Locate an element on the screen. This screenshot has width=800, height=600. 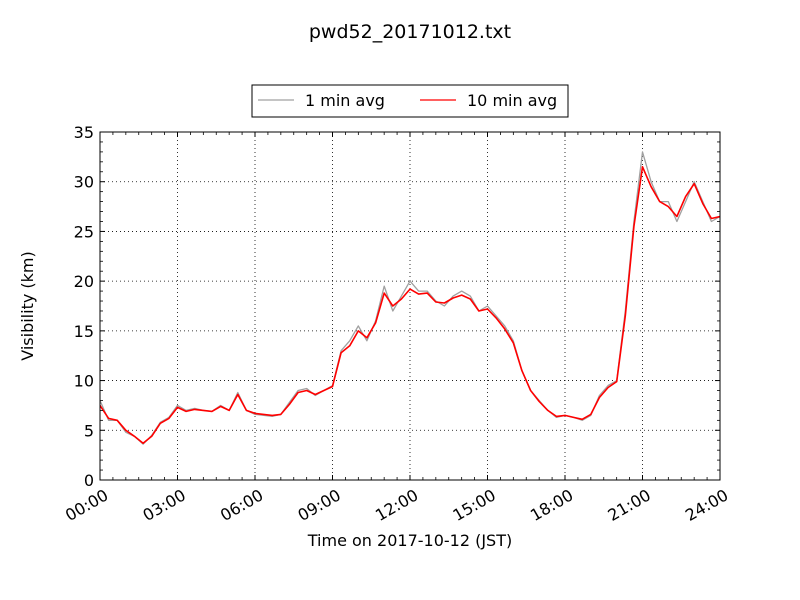
y-tick-label: 25 is located at coordinates (84, 231).